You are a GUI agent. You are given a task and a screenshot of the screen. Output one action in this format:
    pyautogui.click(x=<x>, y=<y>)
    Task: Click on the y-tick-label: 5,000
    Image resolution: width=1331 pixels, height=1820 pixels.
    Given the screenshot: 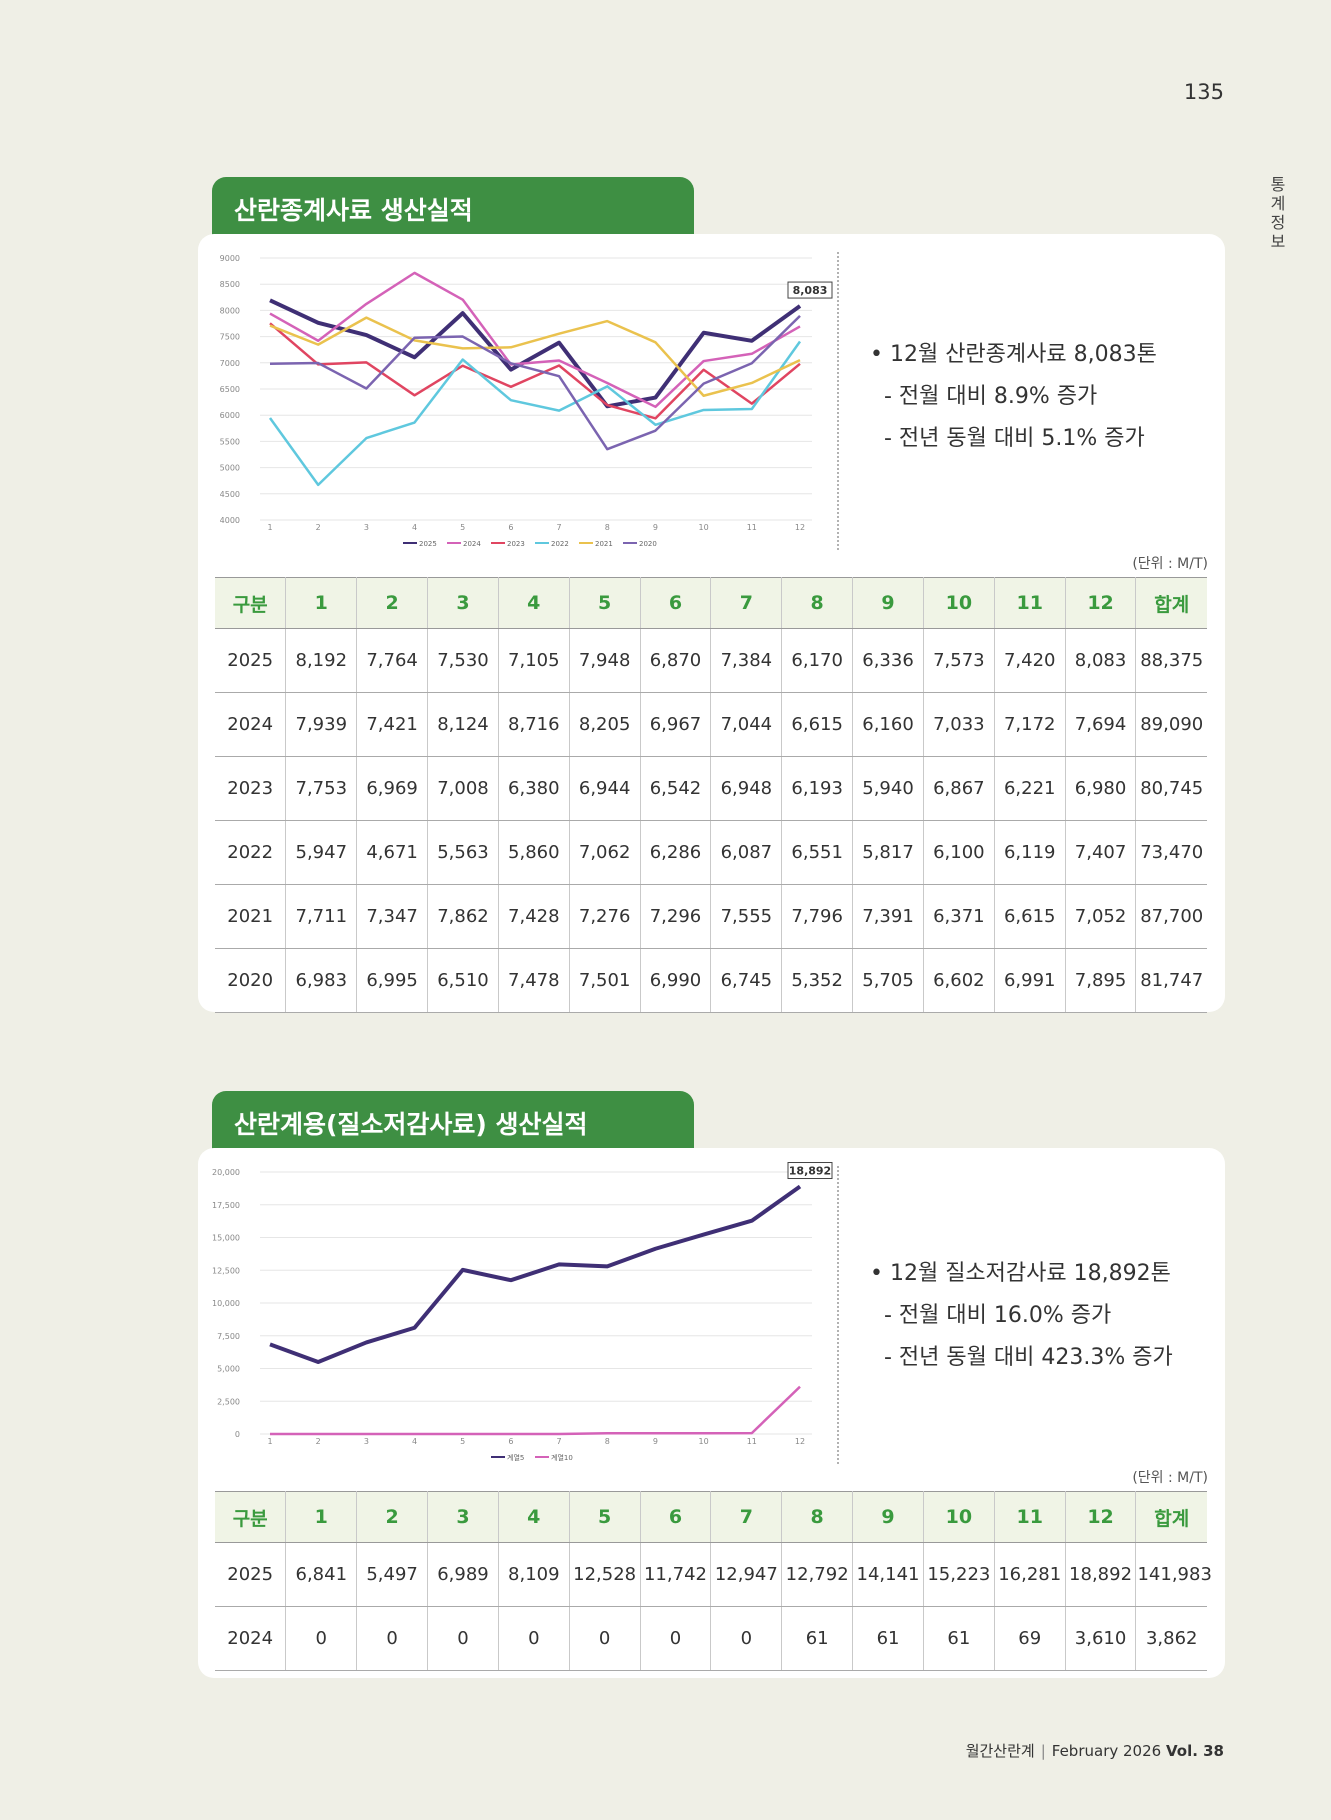 What is the action you would take?
    pyautogui.click(x=228, y=1369)
    